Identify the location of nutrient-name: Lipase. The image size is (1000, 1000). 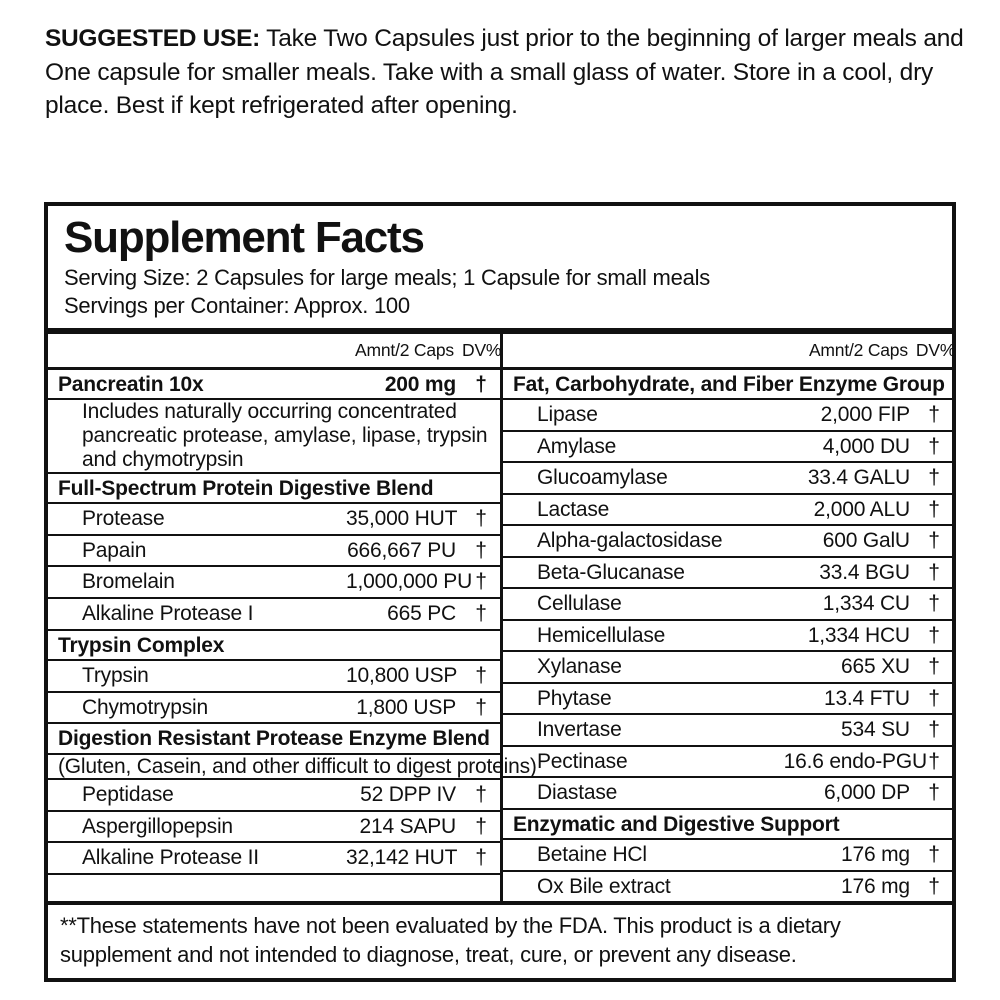
(643, 415).